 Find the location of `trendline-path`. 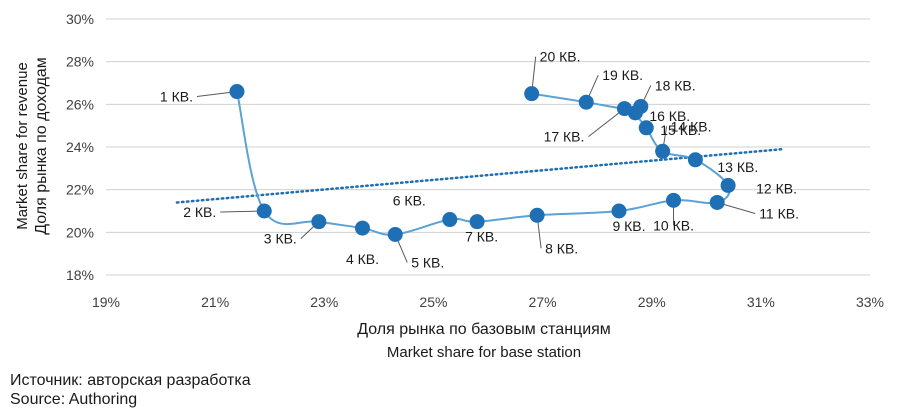

trendline-path is located at coordinates (479, 175).